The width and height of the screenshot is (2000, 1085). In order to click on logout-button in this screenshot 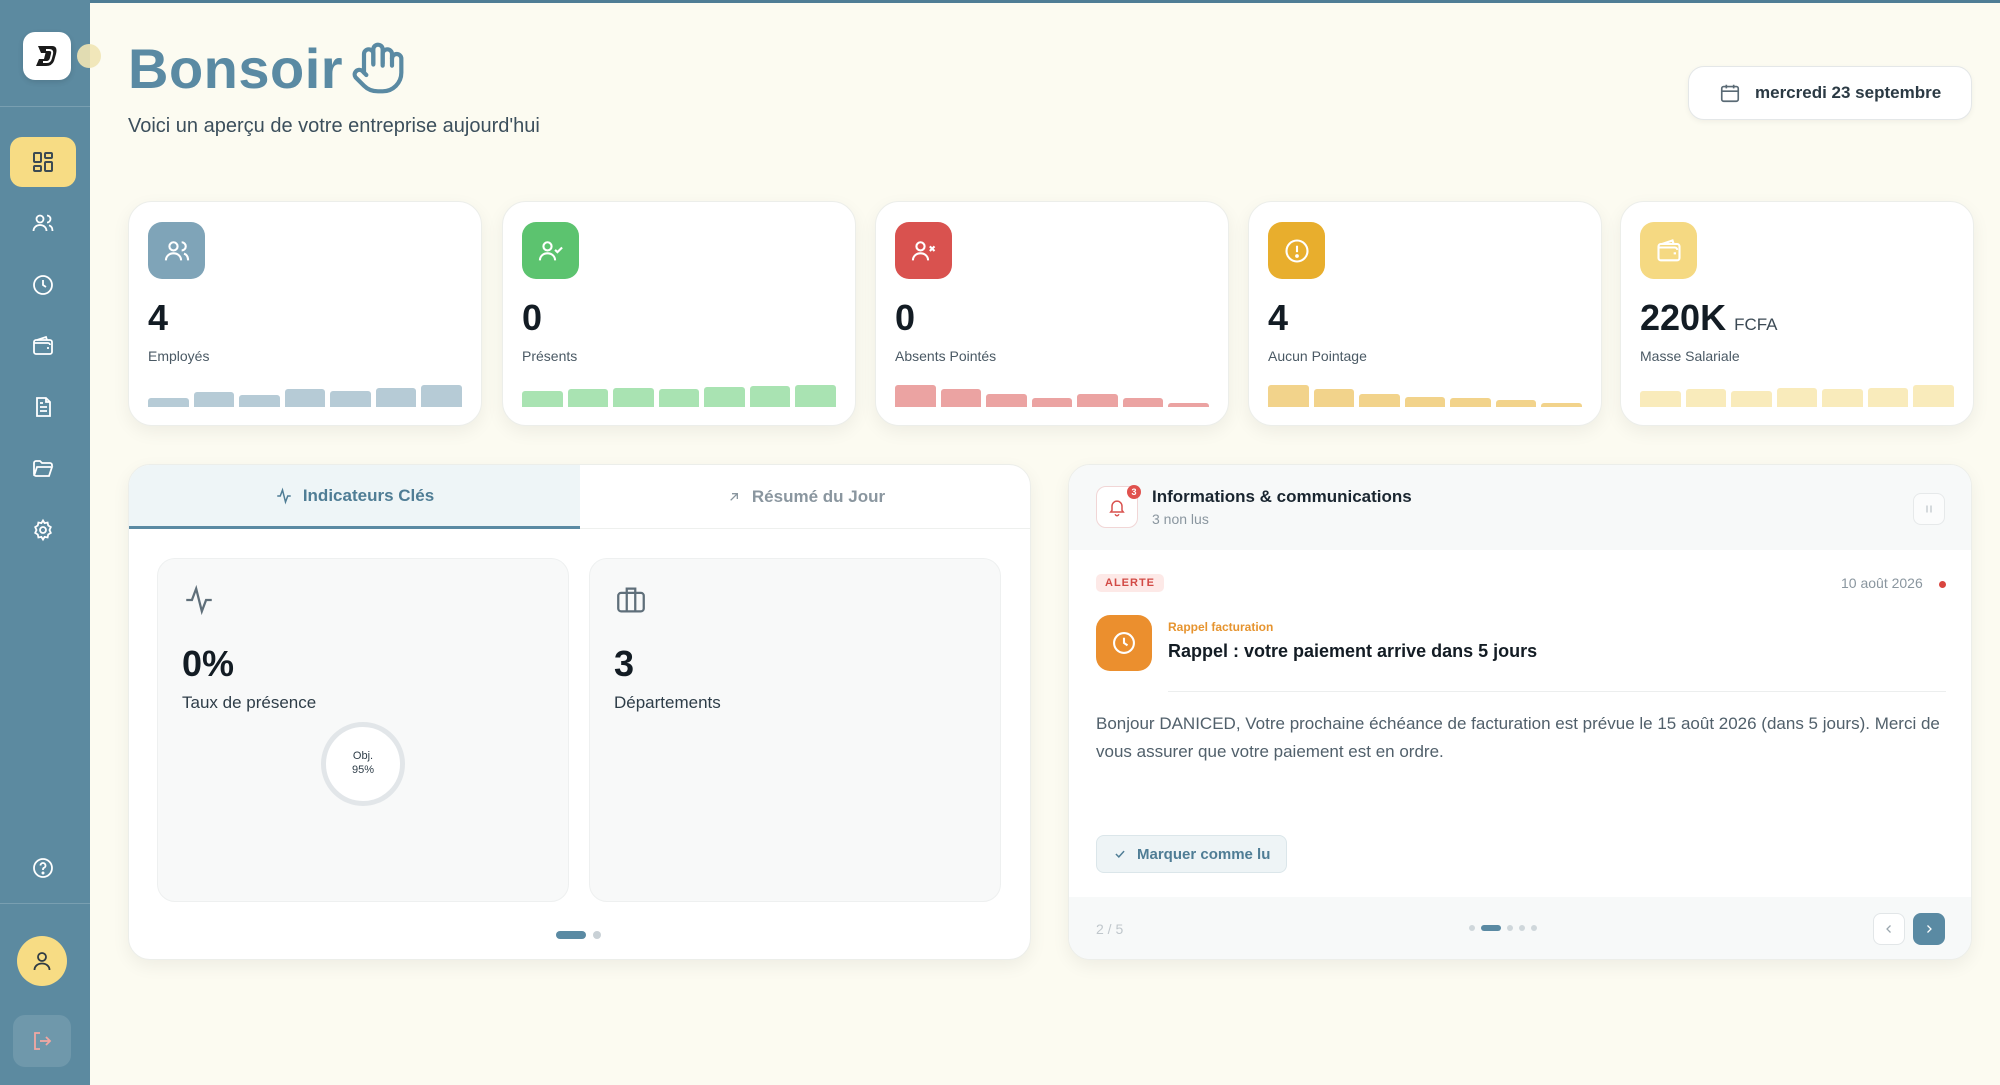, I will do `click(42, 1041)`.